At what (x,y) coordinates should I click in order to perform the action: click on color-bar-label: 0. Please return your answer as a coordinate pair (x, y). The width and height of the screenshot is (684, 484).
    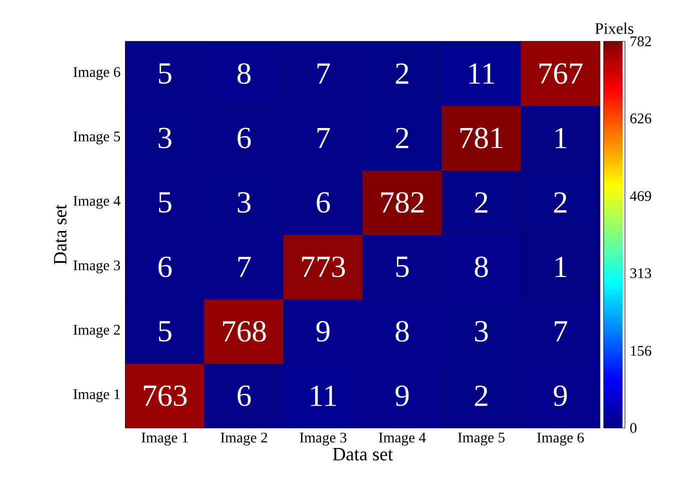
    Looking at the image, I should click on (633, 428).